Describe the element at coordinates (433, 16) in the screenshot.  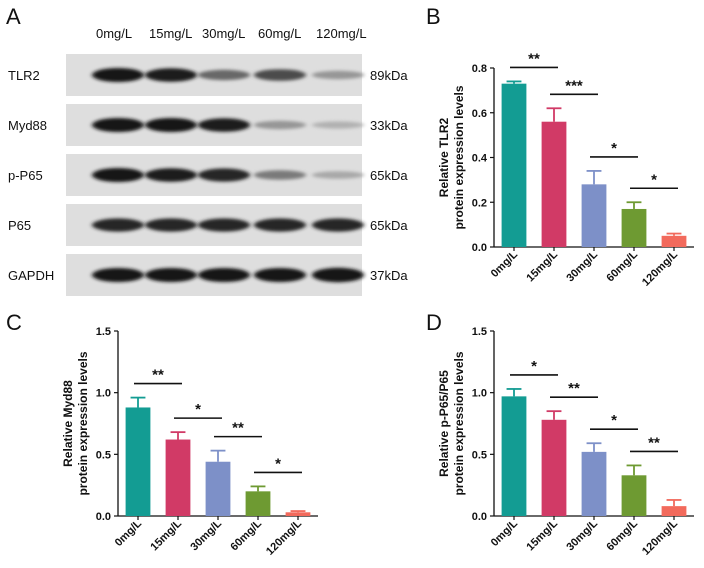
I see `panel-letter-b: B` at that location.